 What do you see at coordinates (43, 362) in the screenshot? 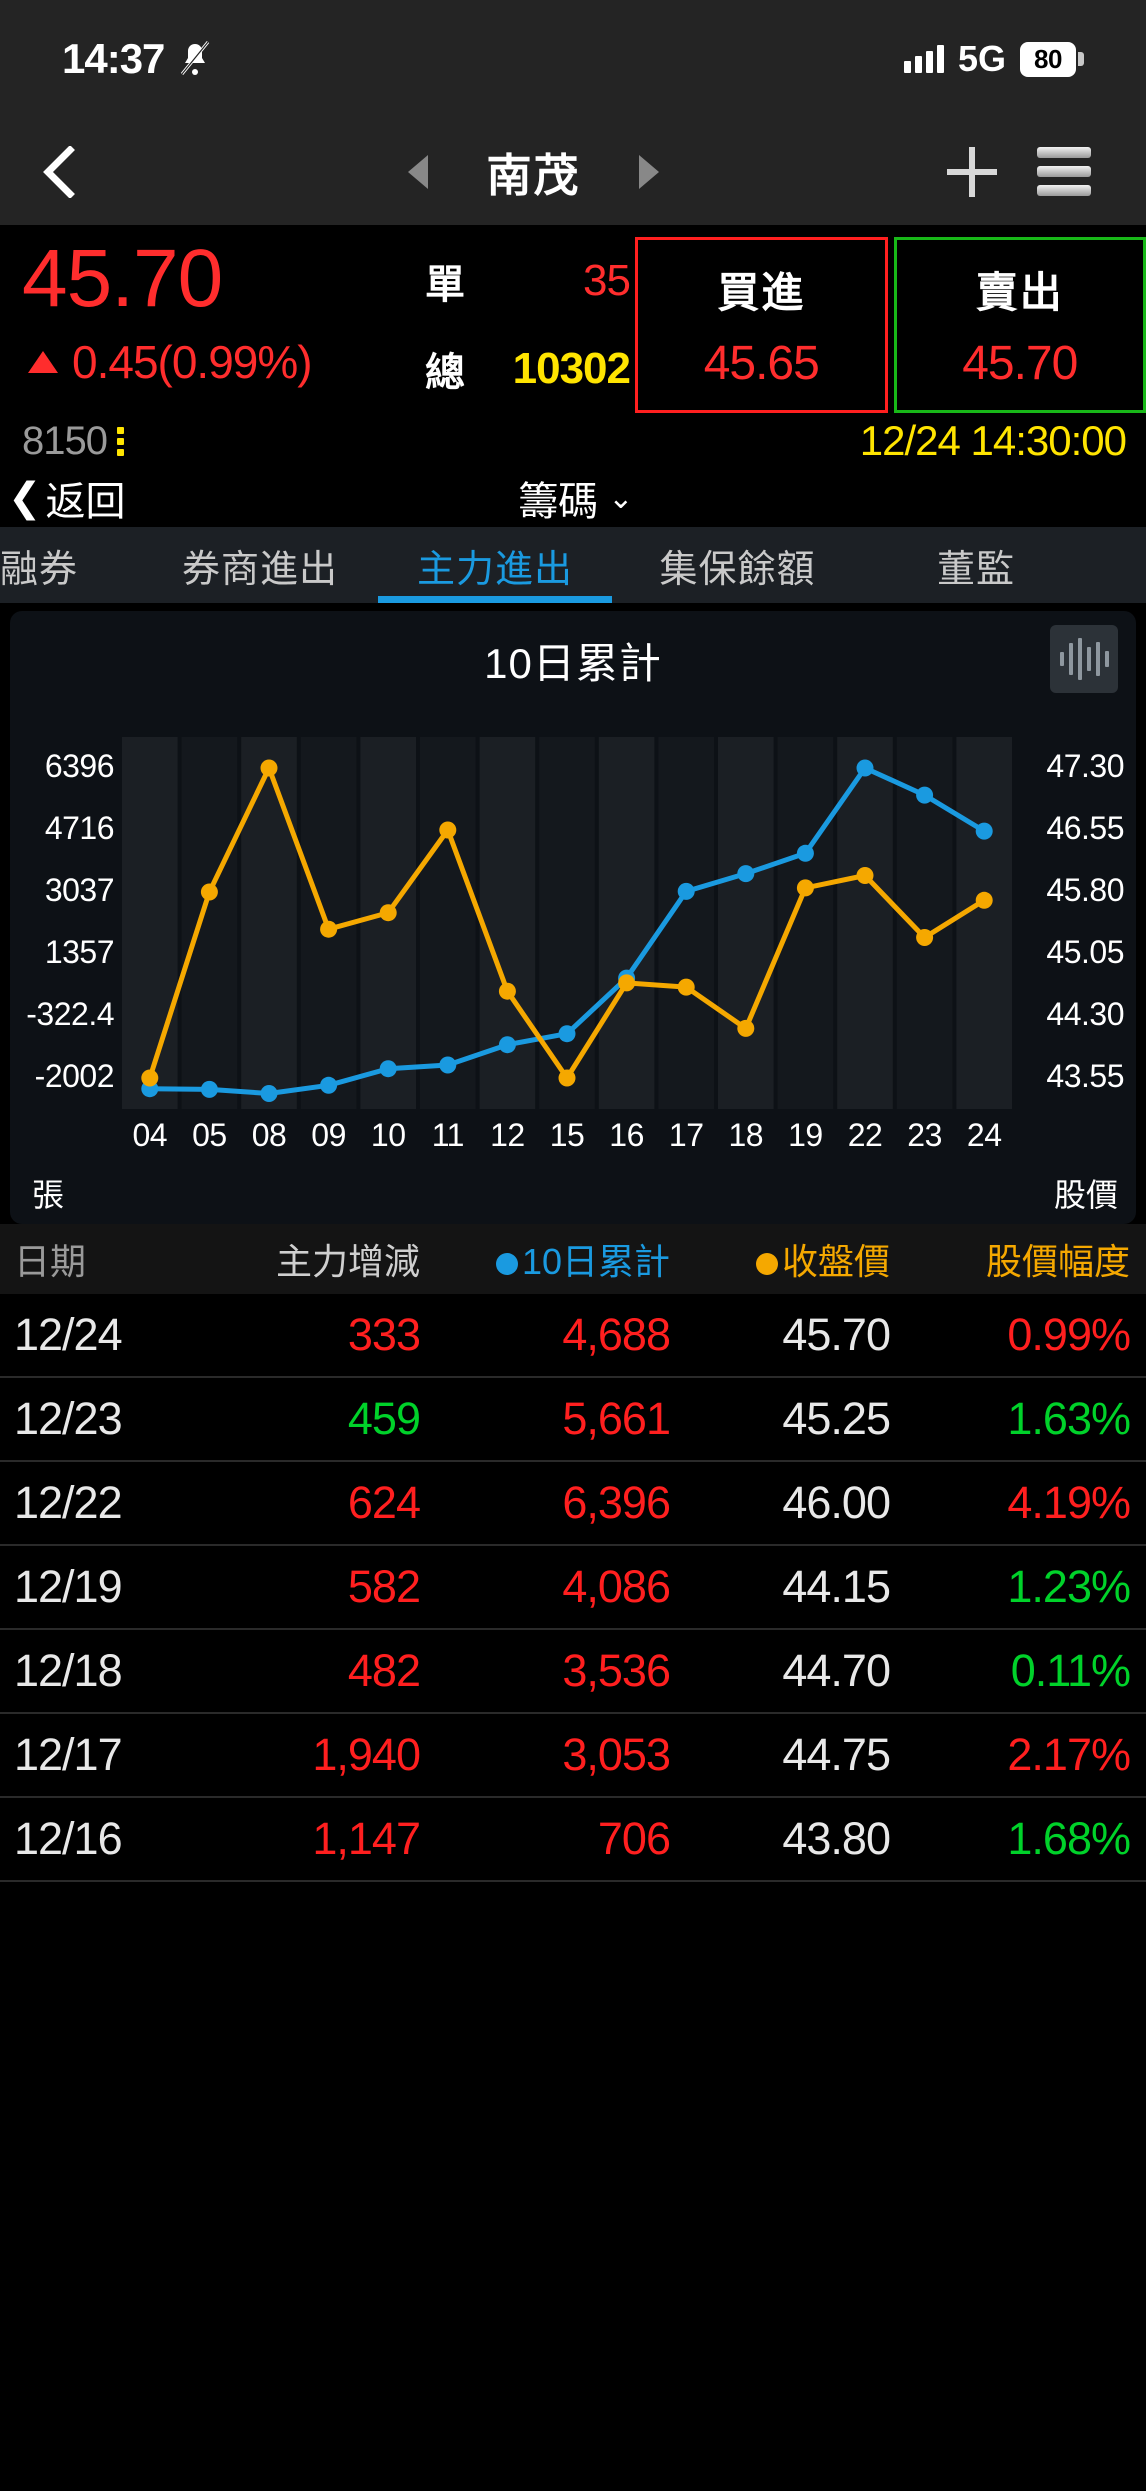
I see `up-triangle-icon` at bounding box center [43, 362].